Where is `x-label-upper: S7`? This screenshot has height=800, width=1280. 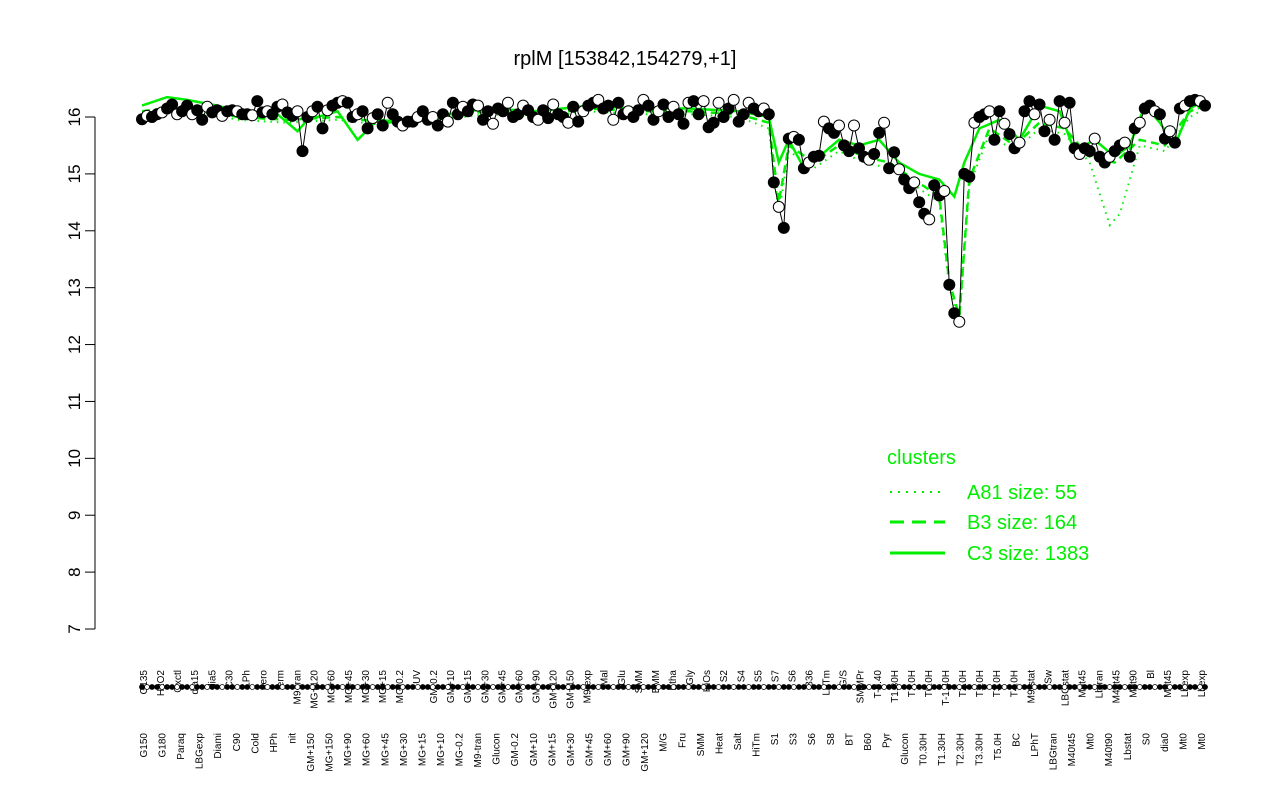 x-label-upper: S7 is located at coordinates (775, 676).